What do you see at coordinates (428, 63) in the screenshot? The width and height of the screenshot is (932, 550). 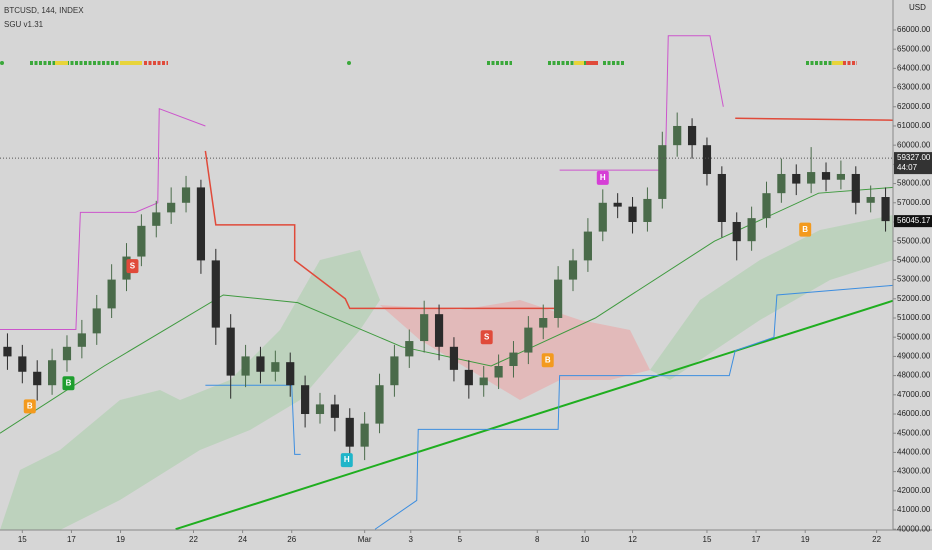 I see `signal-dots` at bounding box center [428, 63].